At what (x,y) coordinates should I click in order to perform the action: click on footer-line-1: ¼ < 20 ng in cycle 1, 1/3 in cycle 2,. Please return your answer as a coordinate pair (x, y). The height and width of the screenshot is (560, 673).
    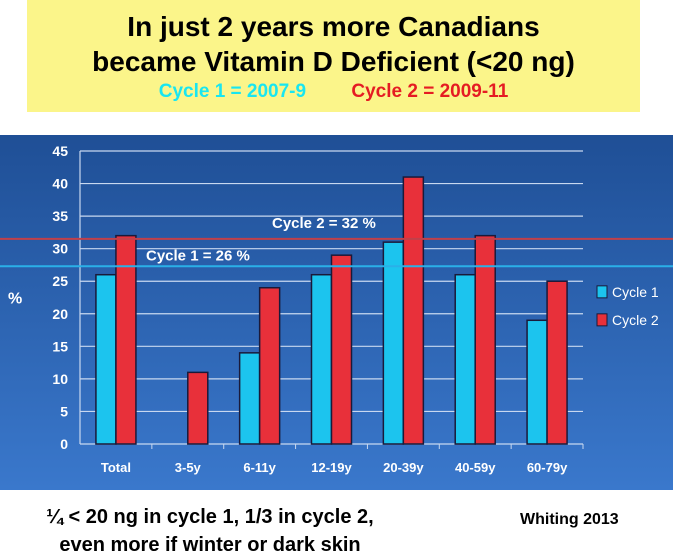
    Looking at the image, I should click on (210, 517).